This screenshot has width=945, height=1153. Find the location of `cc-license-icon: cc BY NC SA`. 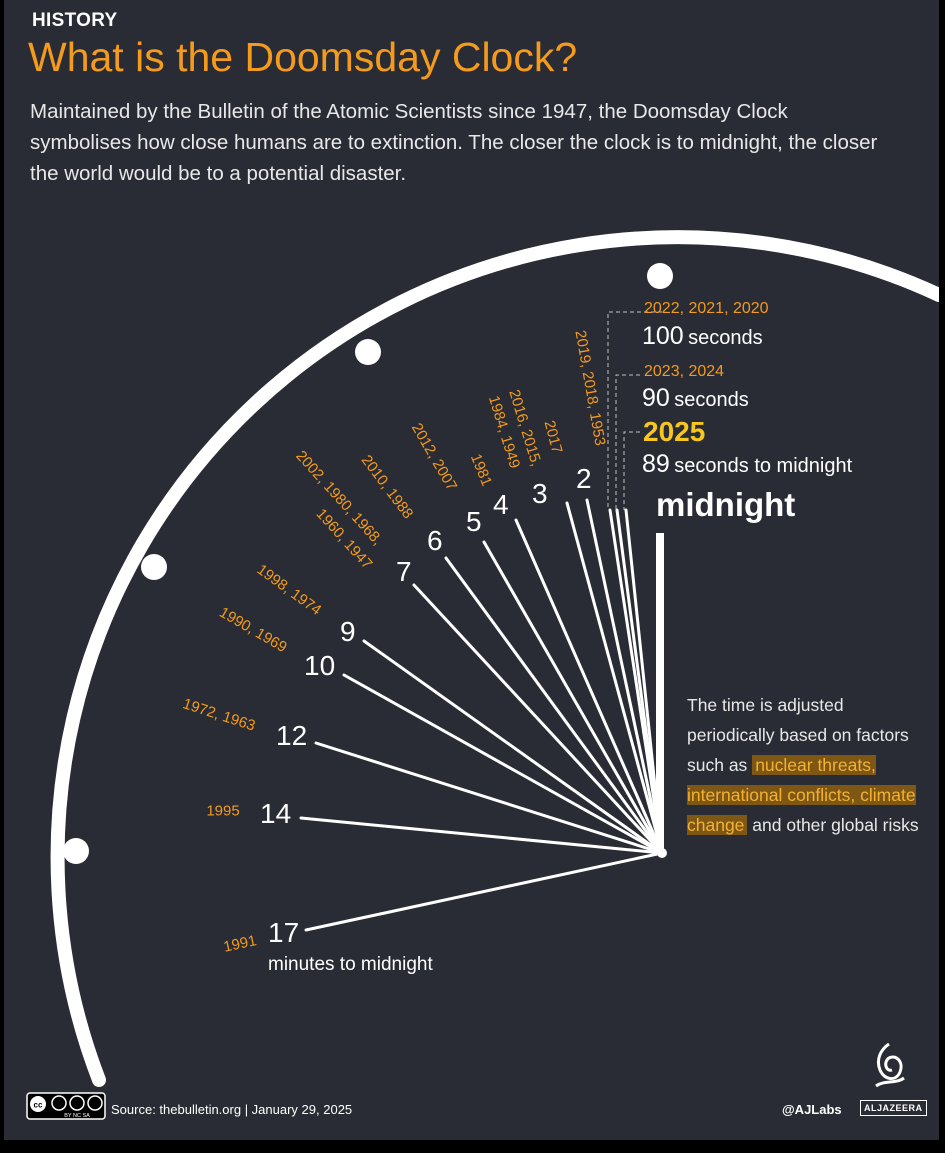

cc-license-icon: cc BY NC SA is located at coordinates (66, 1106).